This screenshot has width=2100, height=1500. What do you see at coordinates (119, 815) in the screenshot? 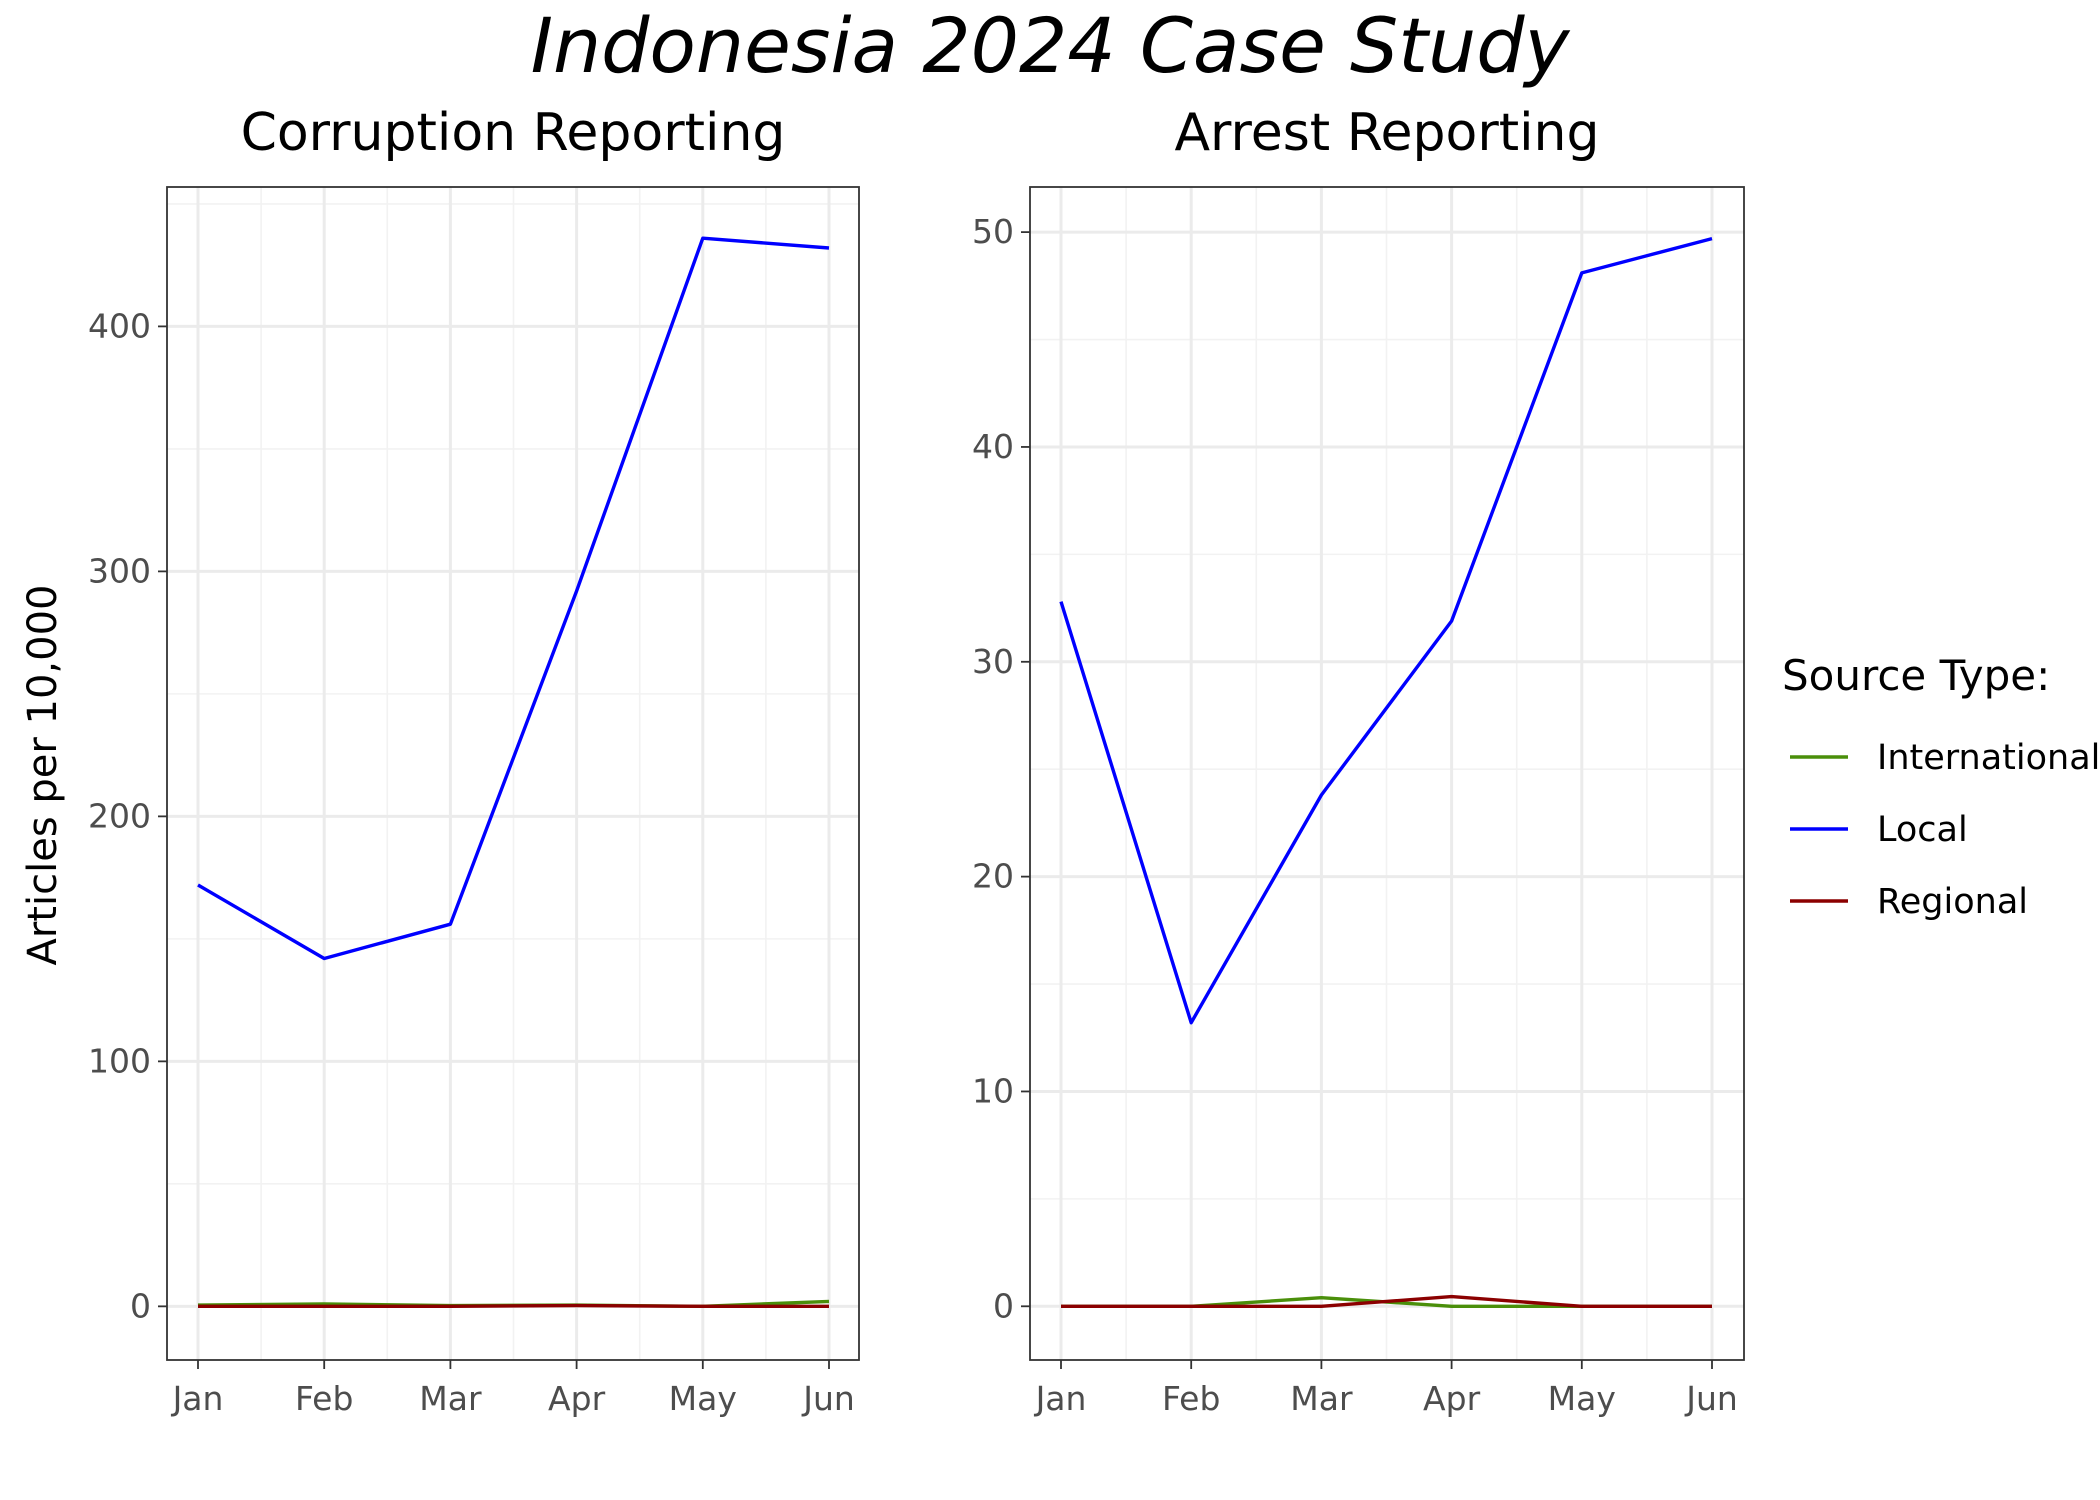
I see `y-tick-label: 200` at bounding box center [119, 815].